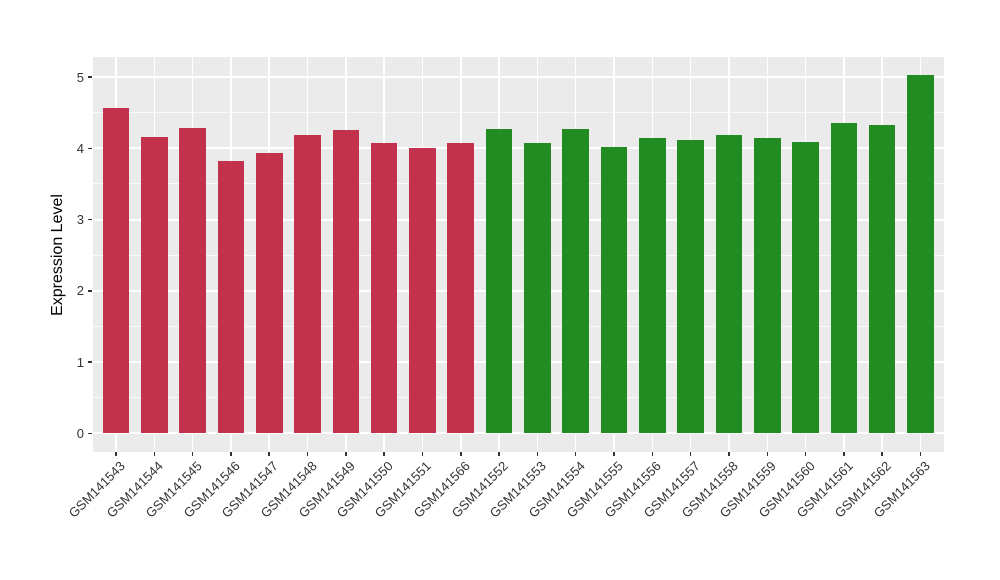 This screenshot has width=1000, height=580. I want to click on y-tick-label: 2, so click(80, 291).